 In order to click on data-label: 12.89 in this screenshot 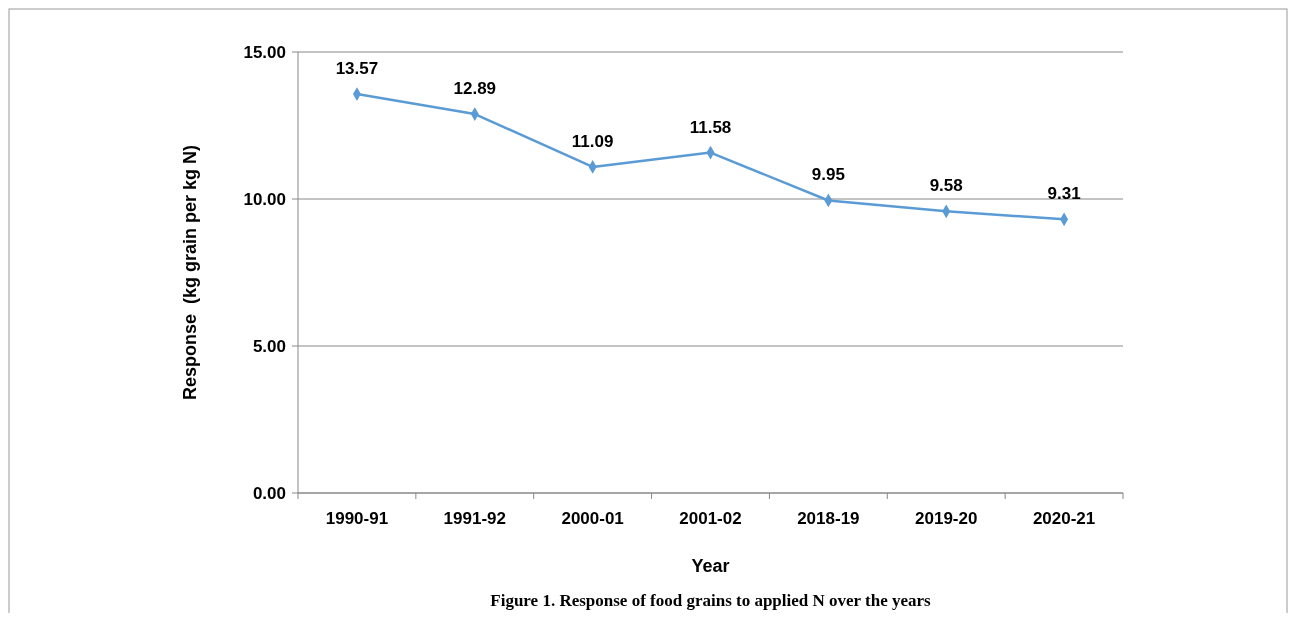, I will do `click(475, 89)`.